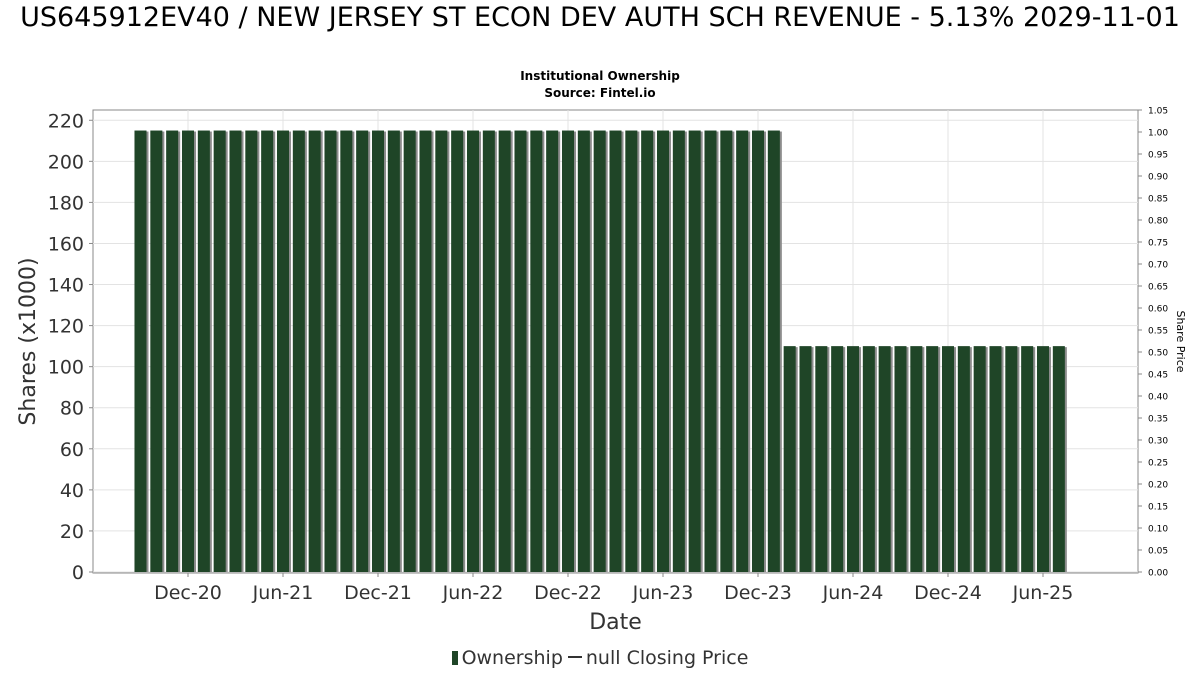 The height and width of the screenshot is (675, 1200). Describe the element at coordinates (1180, 341) in the screenshot. I see `y2-axis-title: Share Price` at that location.